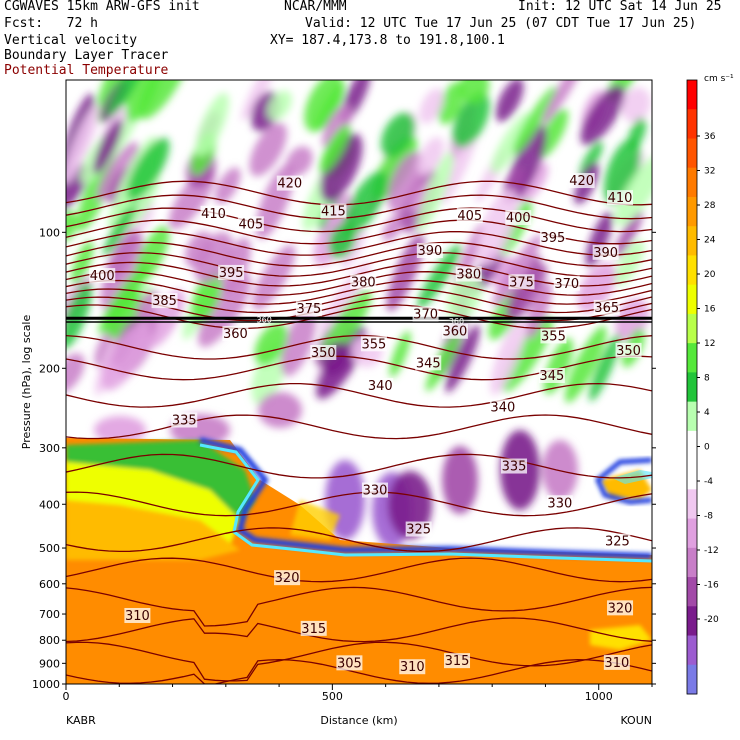 Image resolution: width=740 pixels, height=740 pixels. I want to click on colorbar-label: 28, so click(710, 206).